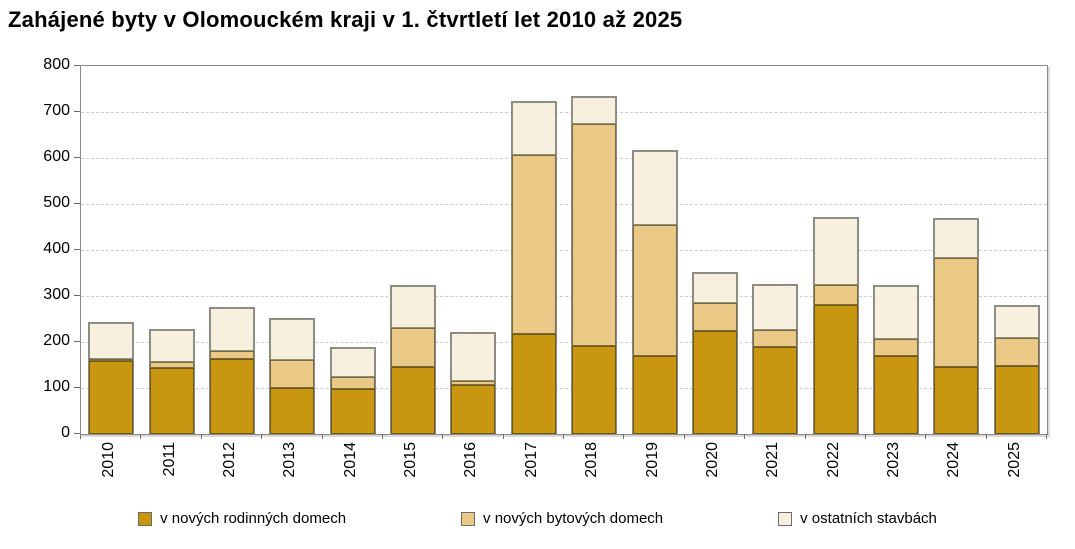 Image resolution: width=1075 pixels, height=549 pixels. Describe the element at coordinates (65, 432) in the screenshot. I see `y-tick-label-0: 0` at that location.